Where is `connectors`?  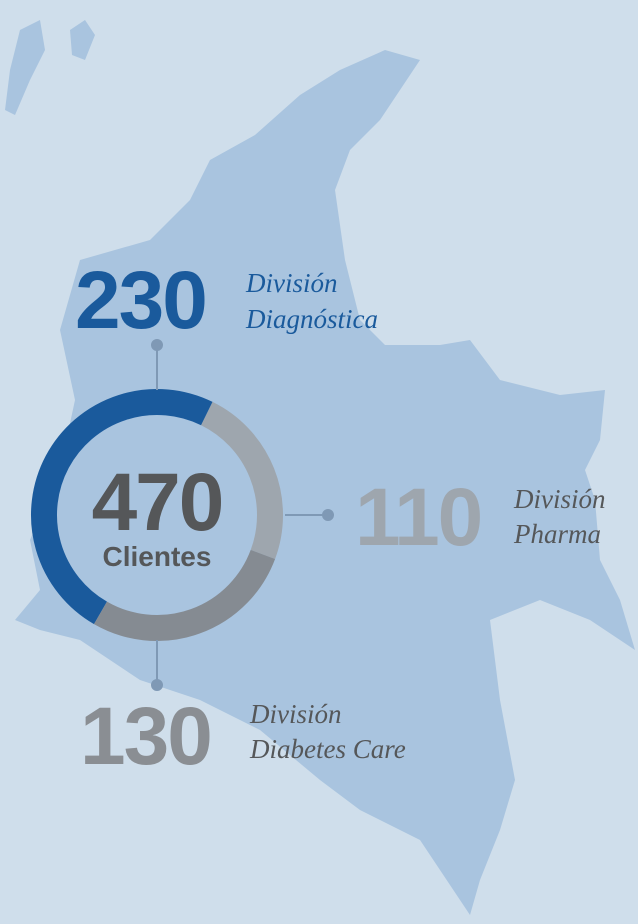
connectors is located at coordinates (242, 515).